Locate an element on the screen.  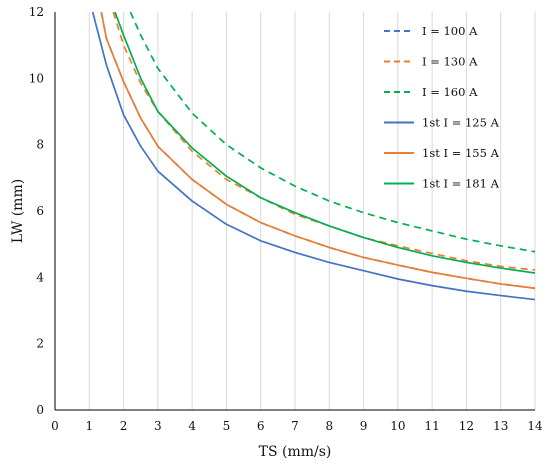
legend-label-6: 1st I = 181 A is located at coordinates (461, 184).